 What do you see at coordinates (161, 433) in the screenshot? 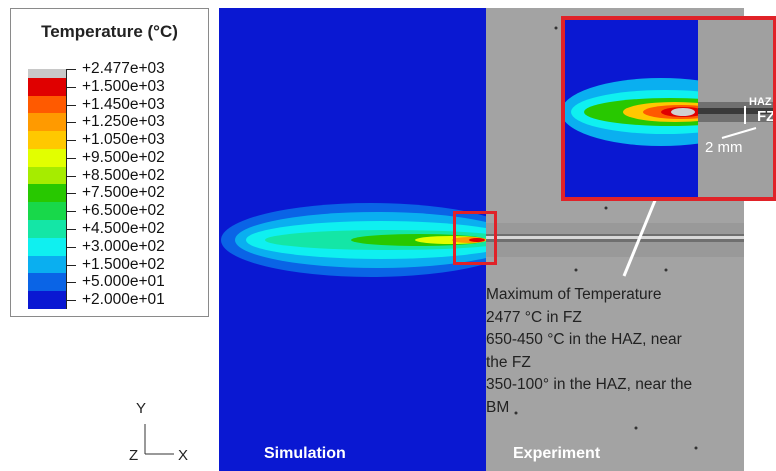
I see `axis-triad: Y Z X` at bounding box center [161, 433].